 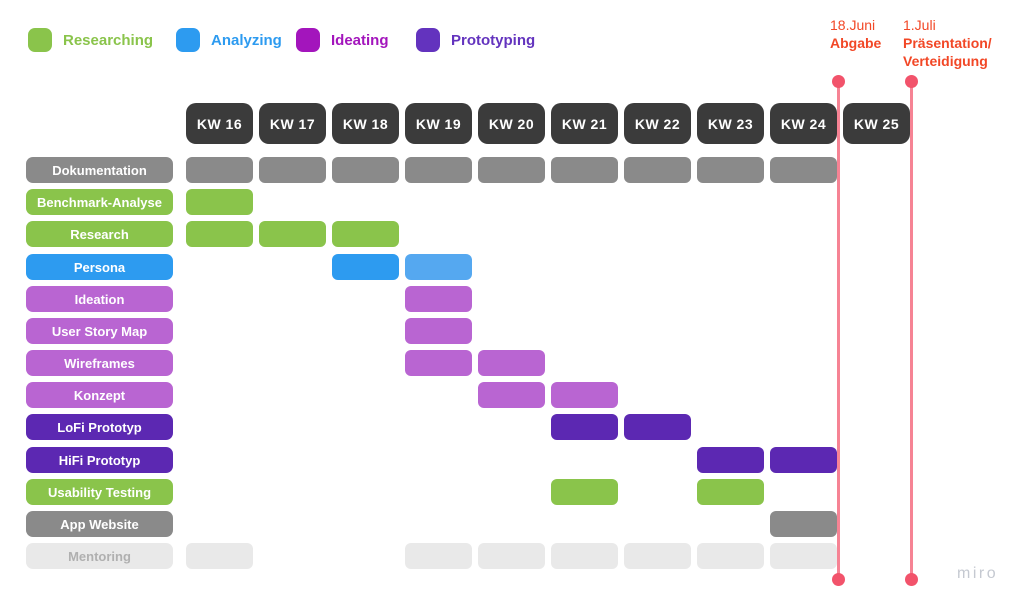 What do you see at coordinates (99, 234) in the screenshot?
I see `row-label-research: Research` at bounding box center [99, 234].